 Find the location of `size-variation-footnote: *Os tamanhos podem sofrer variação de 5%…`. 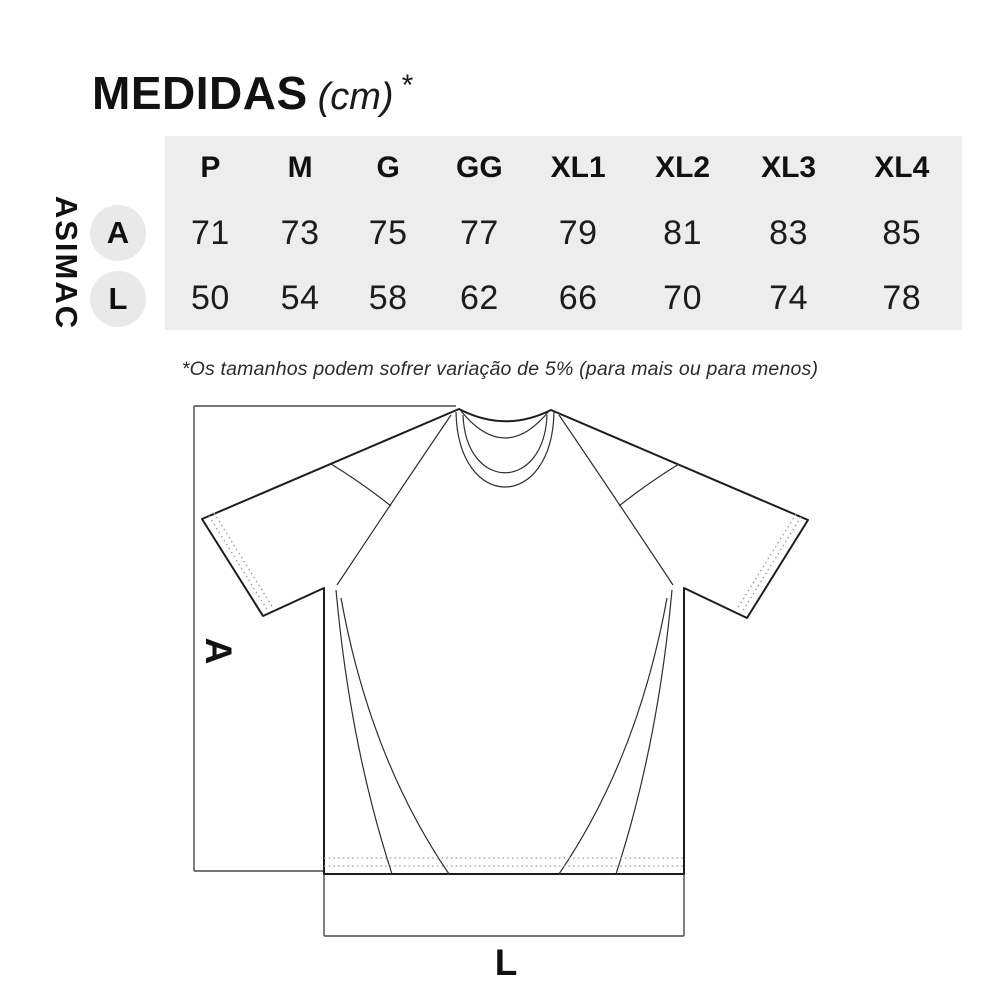

size-variation-footnote: *Os tamanhos podem sofrer variação de 5%… is located at coordinates (500, 369).